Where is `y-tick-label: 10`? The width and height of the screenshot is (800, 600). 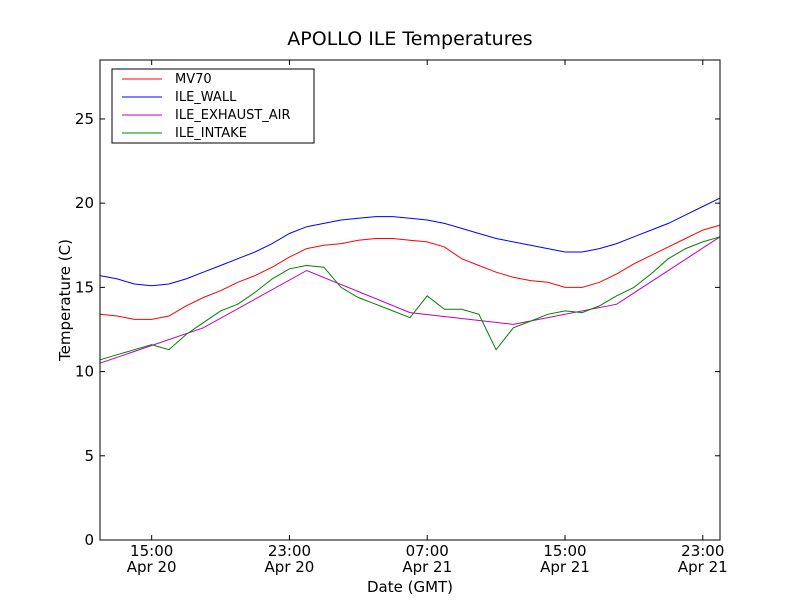 y-tick-label: 10 is located at coordinates (84, 372).